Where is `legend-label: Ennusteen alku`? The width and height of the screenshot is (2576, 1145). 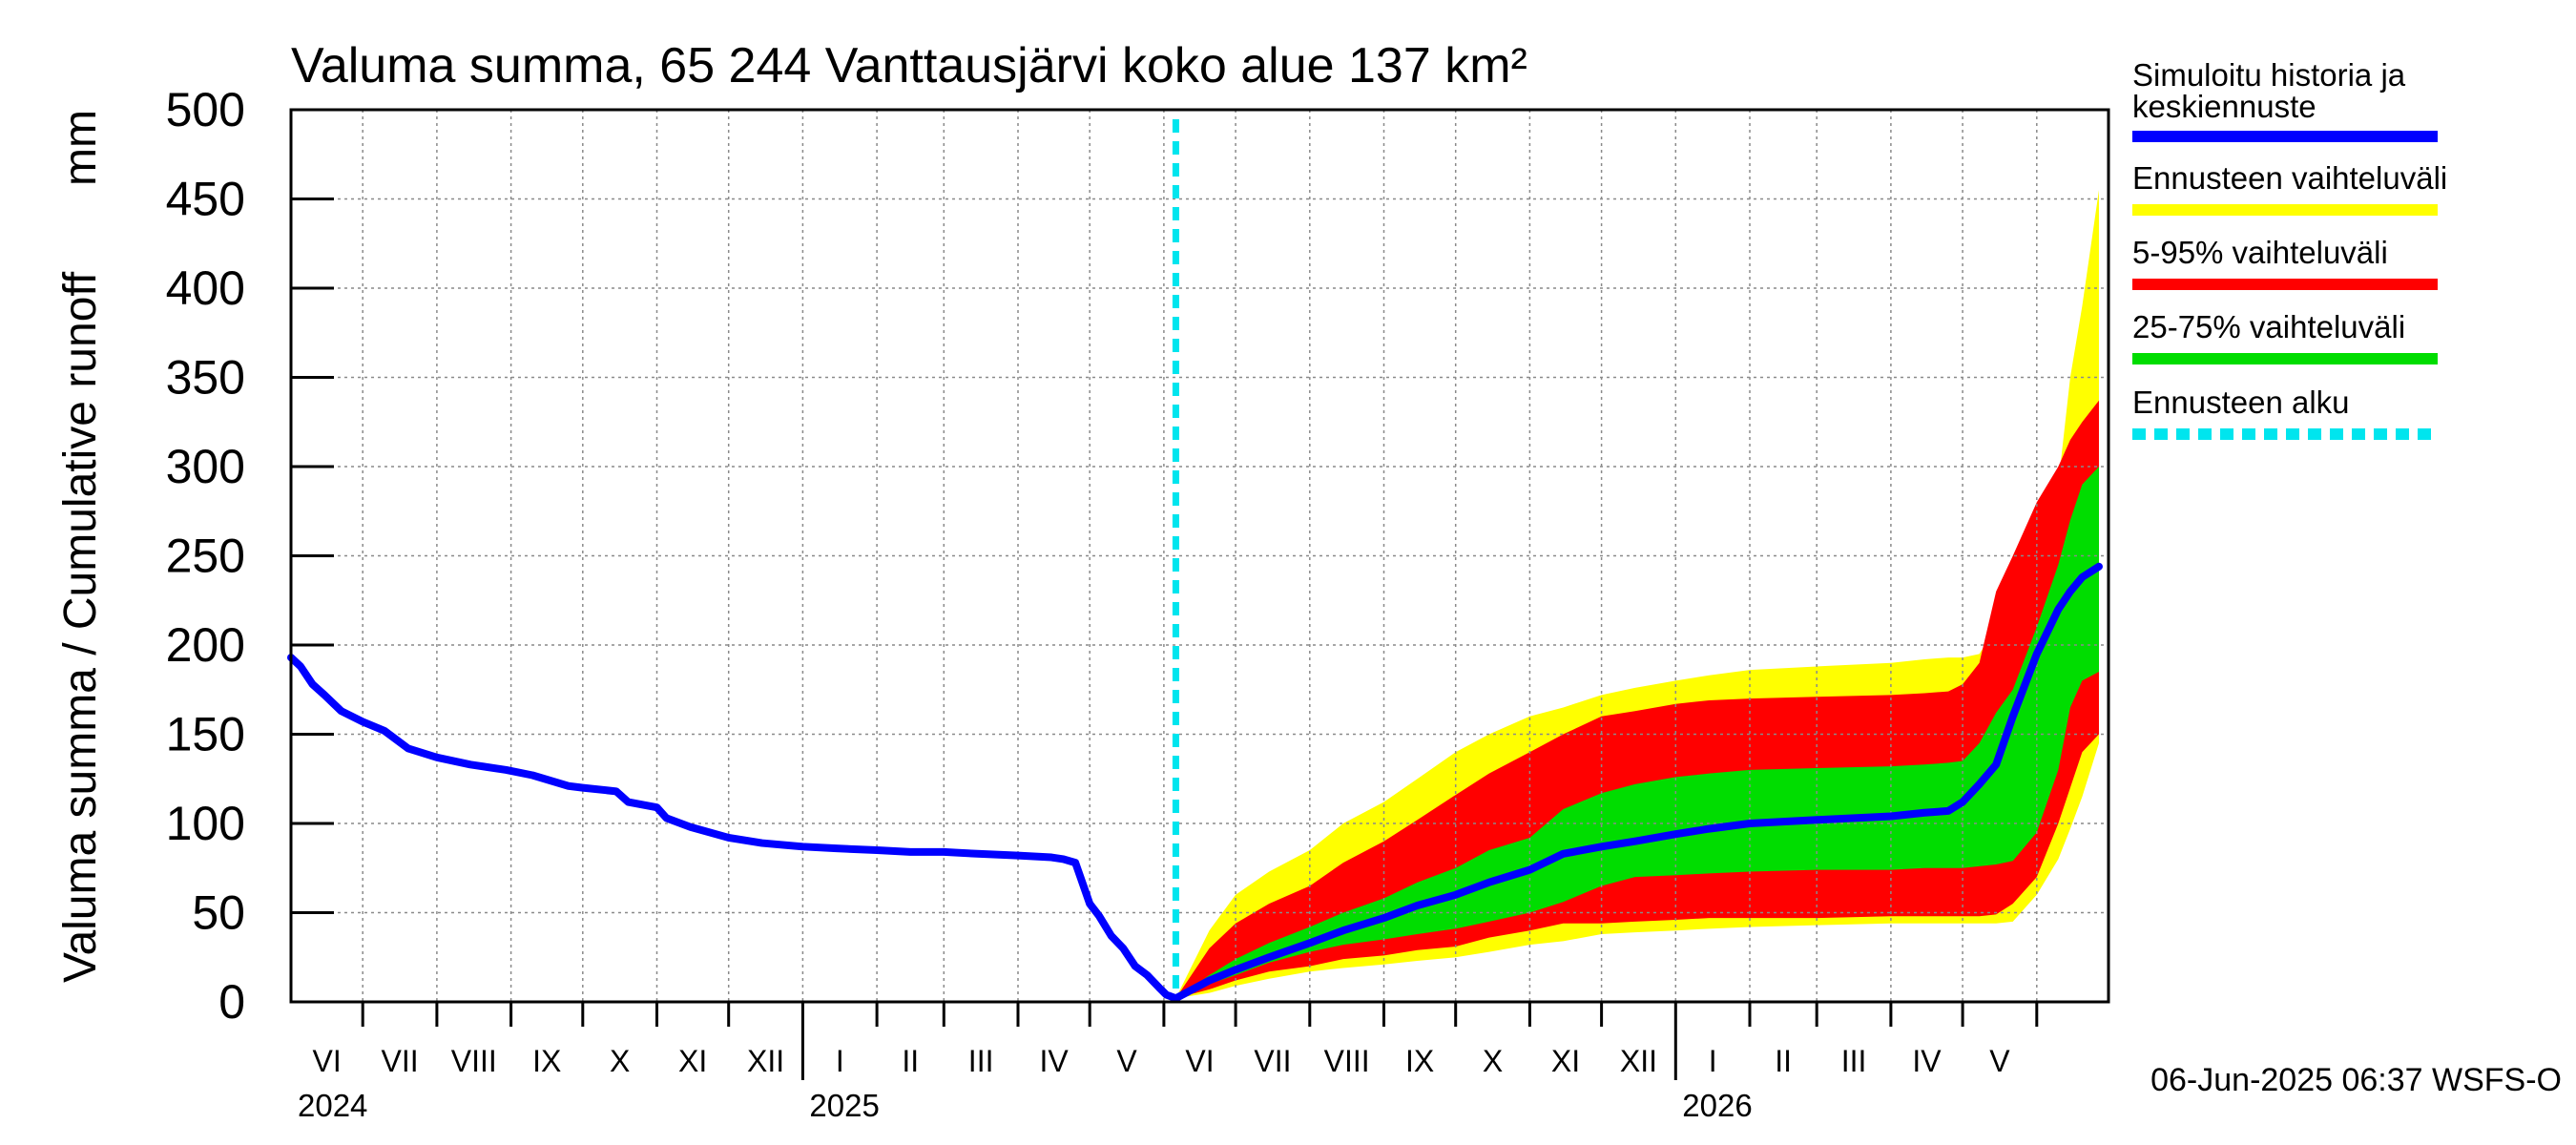 legend-label: Ennusteen alku is located at coordinates (2241, 403).